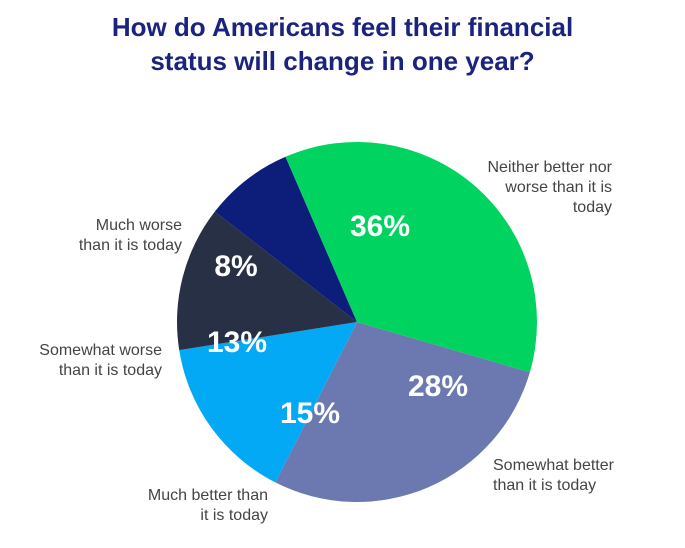  Describe the element at coordinates (235, 266) in the screenshot. I see `value-label-3: 8%` at that location.